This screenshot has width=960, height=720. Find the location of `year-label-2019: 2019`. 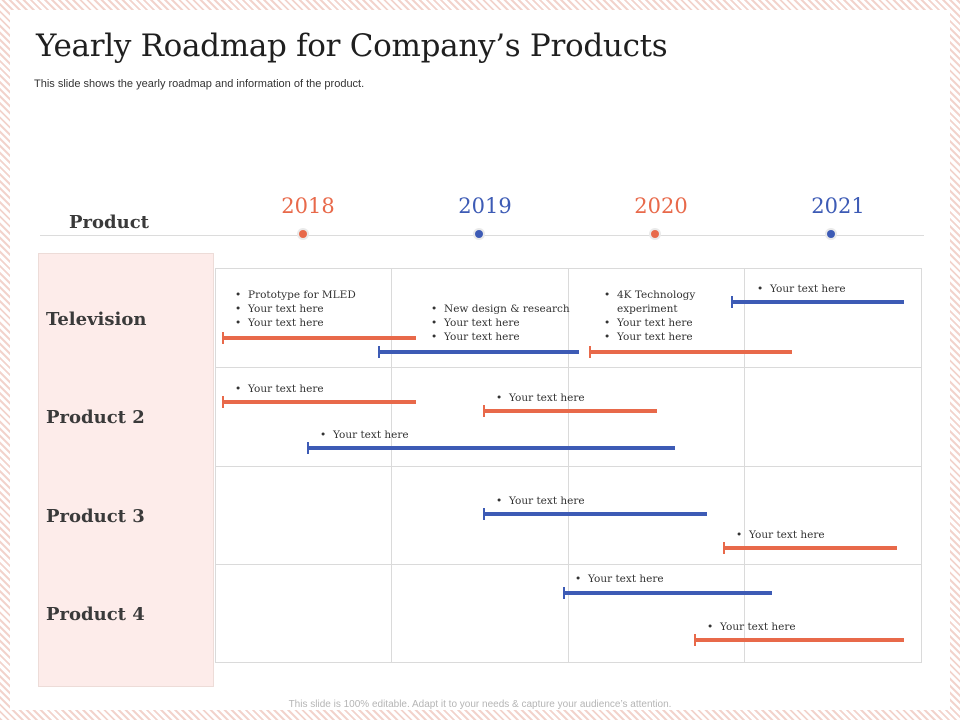

year-label-2019: 2019 is located at coordinates (485, 206).